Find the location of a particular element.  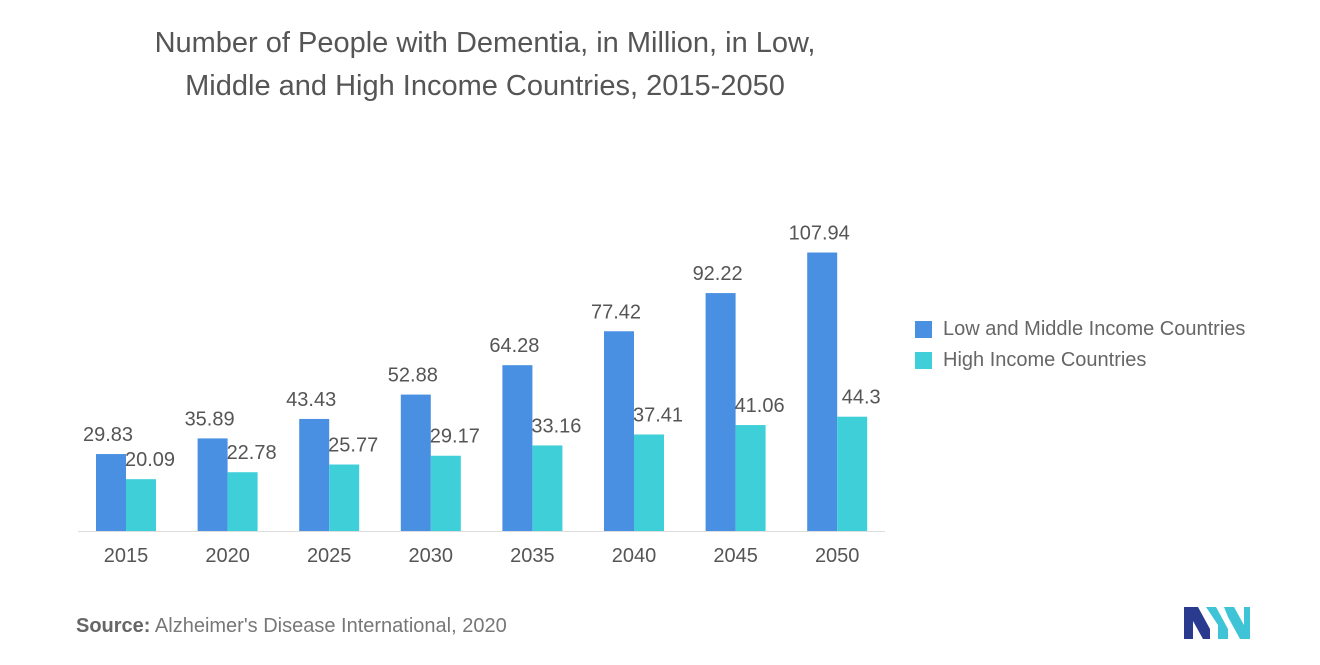

legend-label-low-middle: Low and Middle Income Countries is located at coordinates (1094, 329).